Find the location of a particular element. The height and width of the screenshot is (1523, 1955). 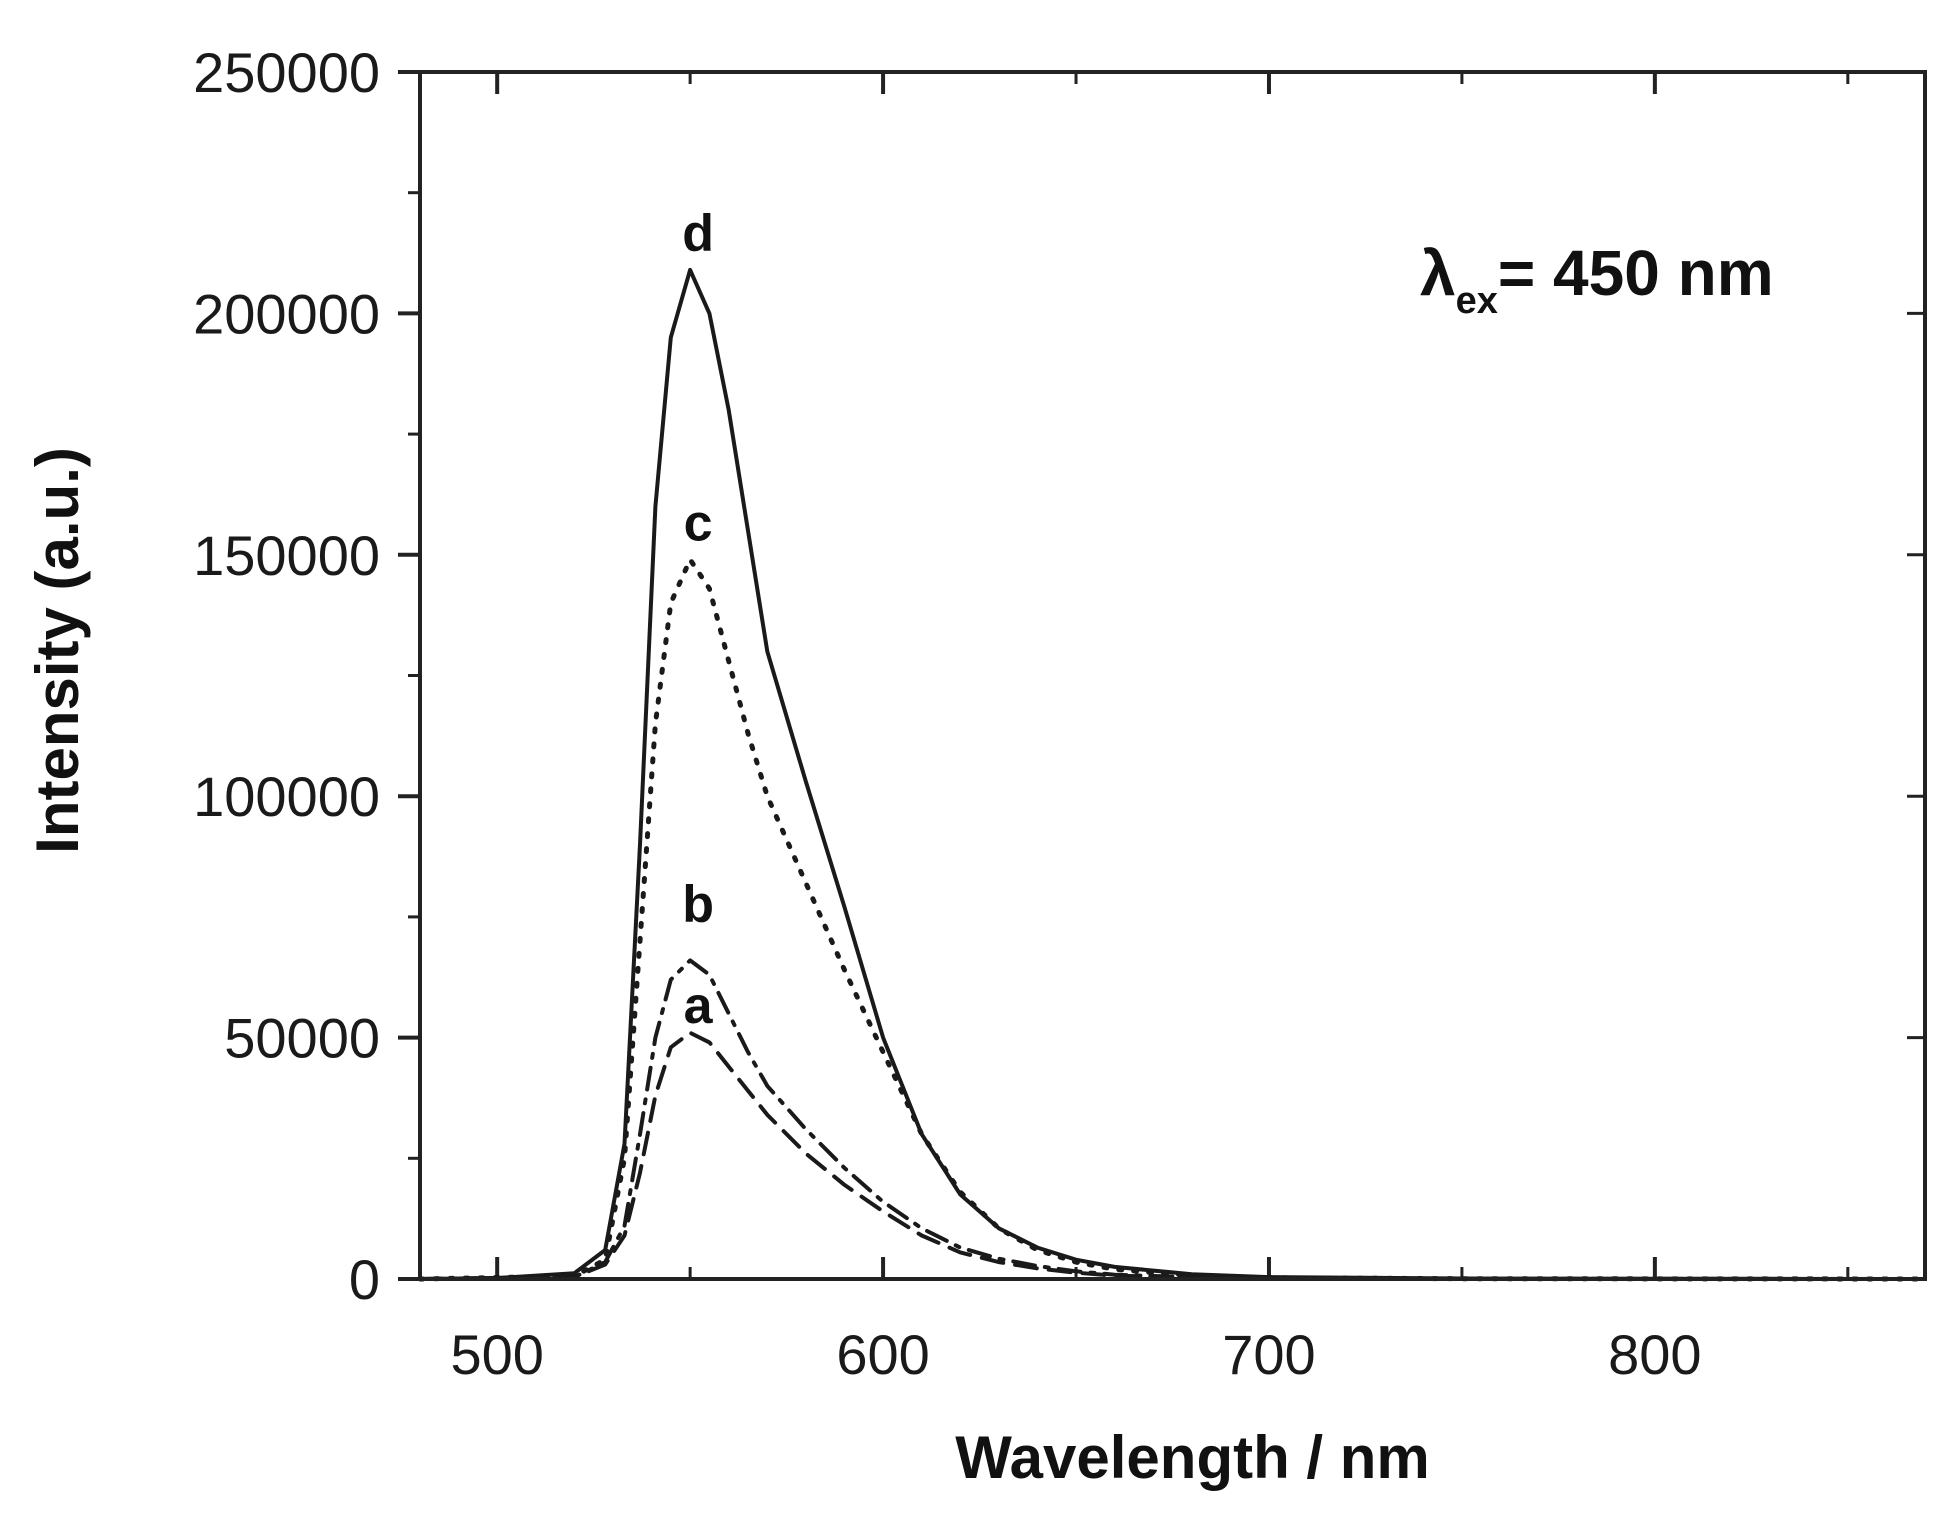

x-tick-label-600: 600 is located at coordinates (882, 1354).